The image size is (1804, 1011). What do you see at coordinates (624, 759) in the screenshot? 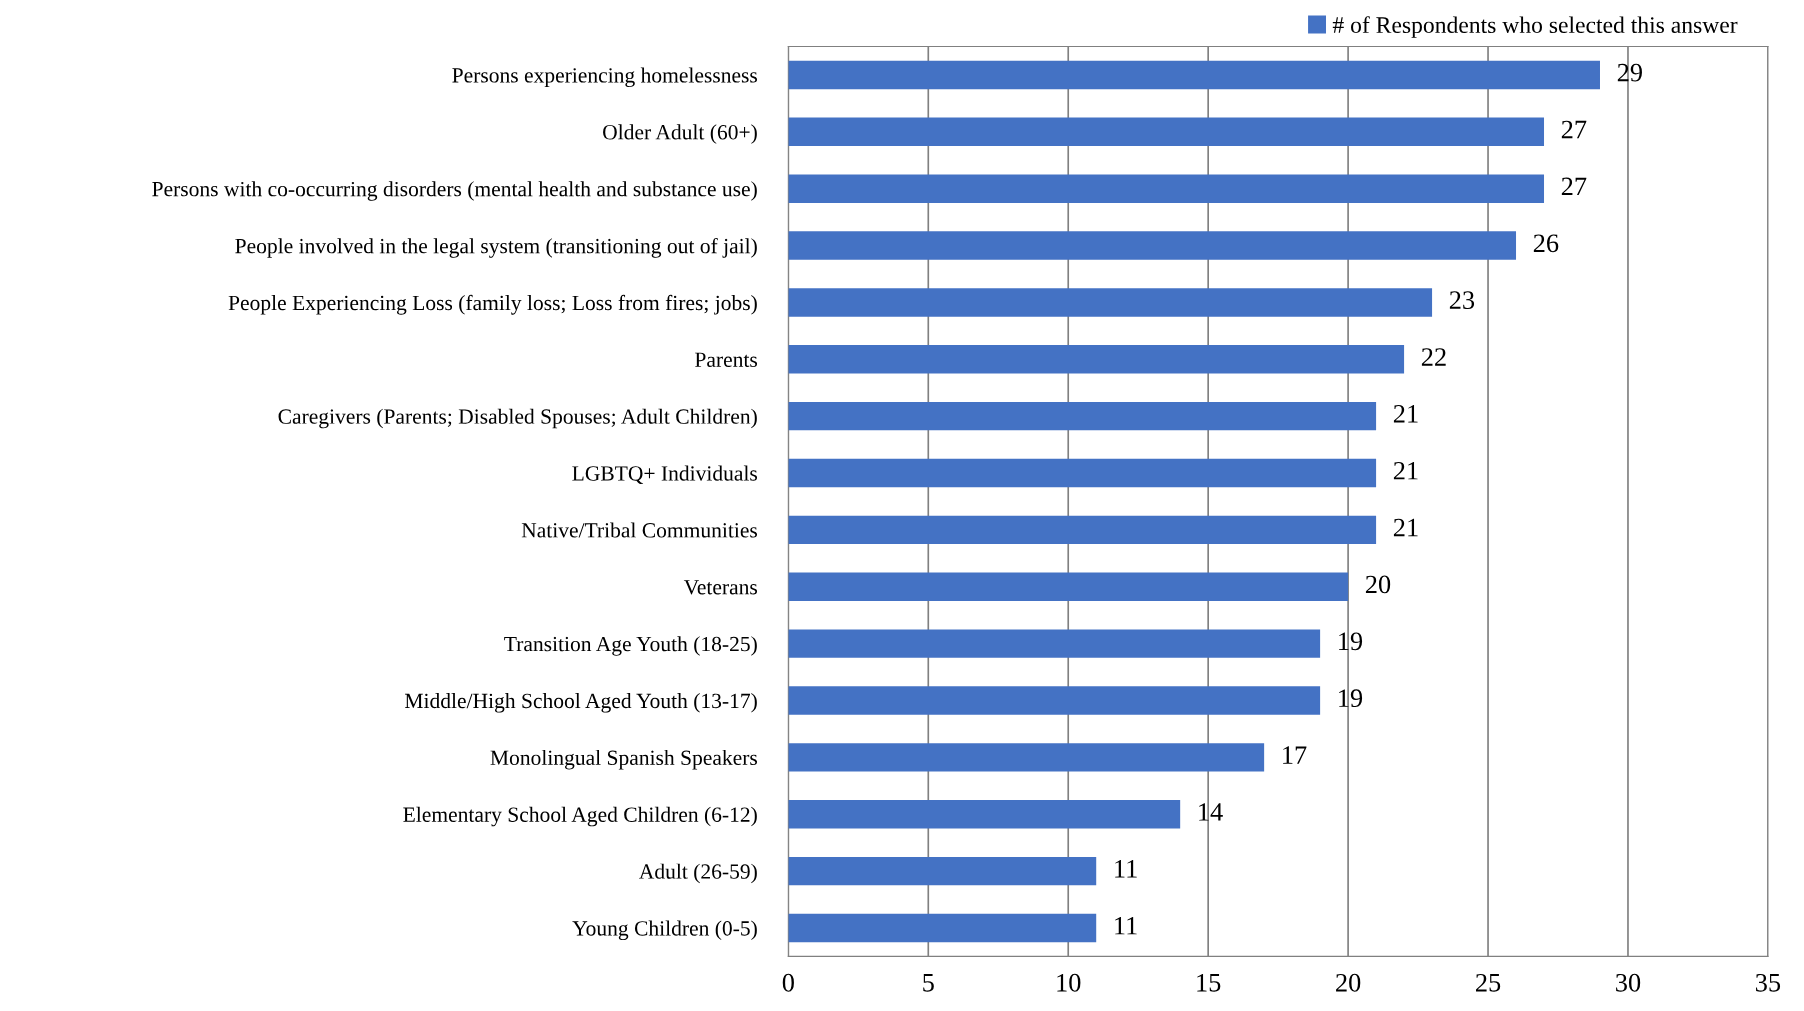
I see `y-tick-label: Monolingual Spanish Speakers` at bounding box center [624, 759].